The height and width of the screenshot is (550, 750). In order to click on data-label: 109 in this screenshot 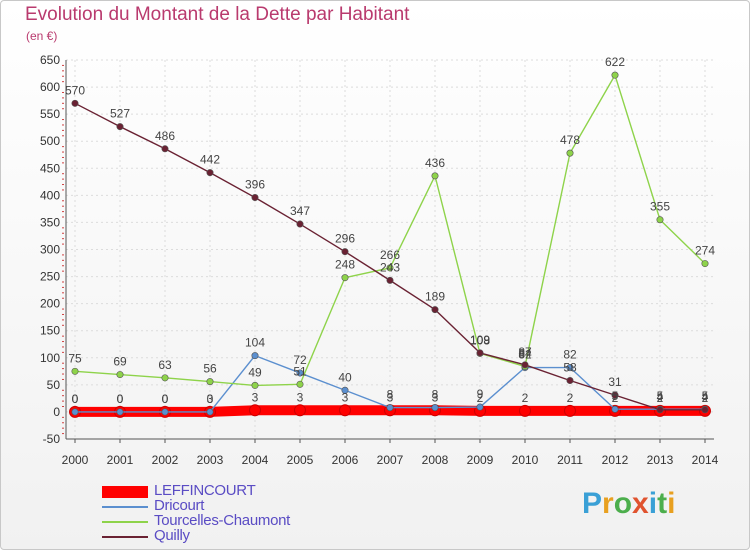, I will do `click(480, 340)`.